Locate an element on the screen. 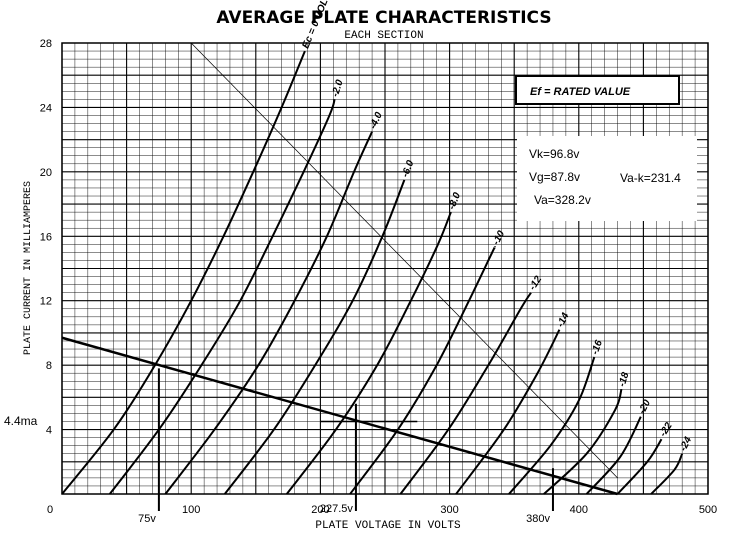 The width and height of the screenshot is (736, 537). x-tick-label: 100 is located at coordinates (191, 510).